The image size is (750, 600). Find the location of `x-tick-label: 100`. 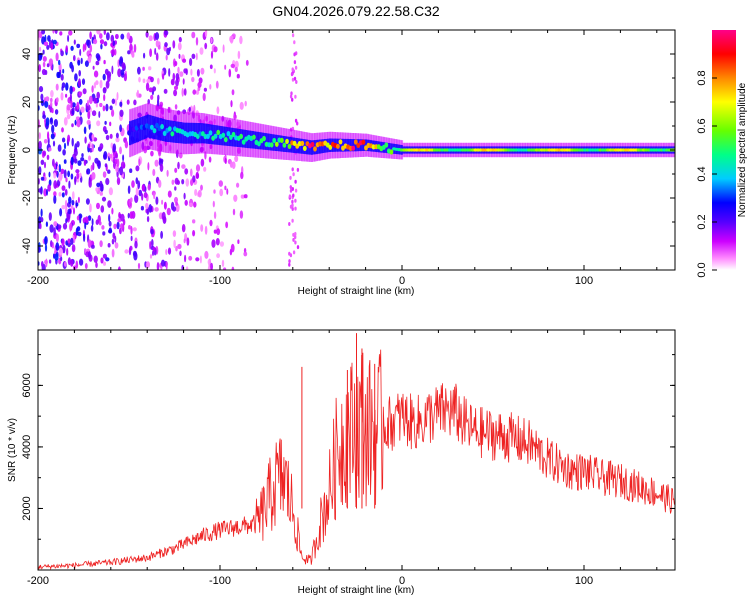

x-tick-label: 100 is located at coordinates (584, 581).